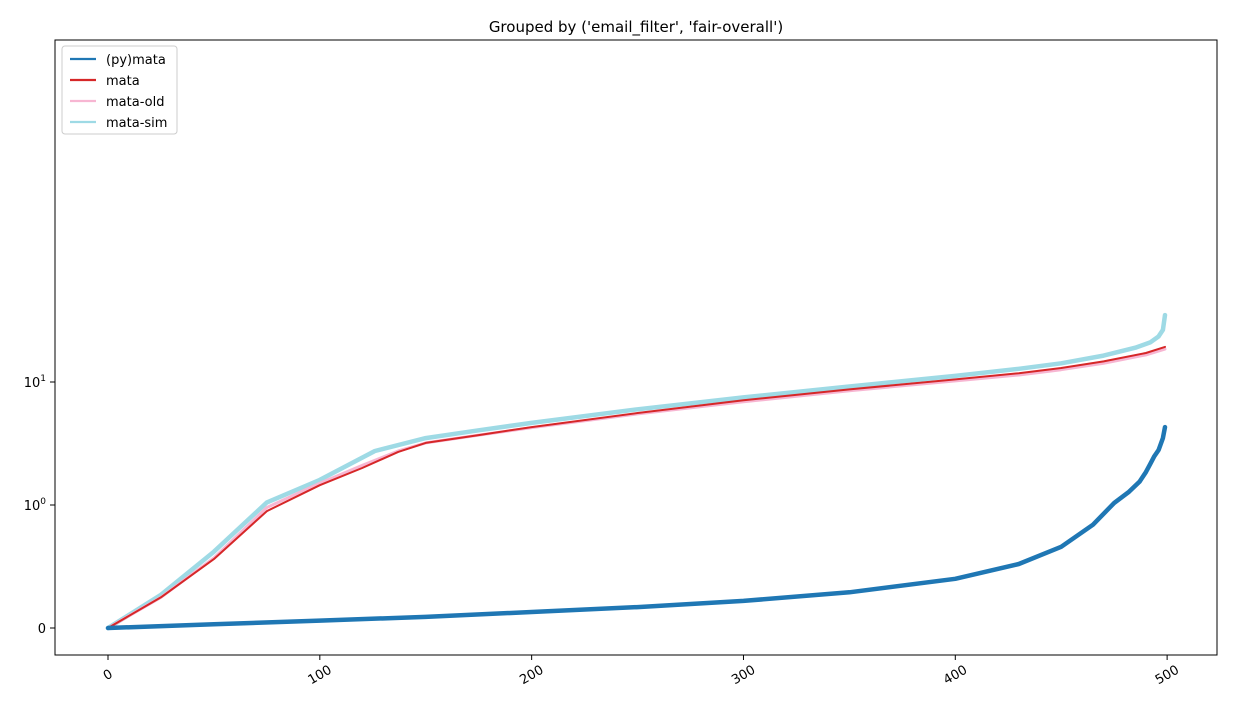 This screenshot has height=711, width=1237. What do you see at coordinates (1167, 675) in the screenshot?
I see `x-tick-label: 500` at bounding box center [1167, 675].